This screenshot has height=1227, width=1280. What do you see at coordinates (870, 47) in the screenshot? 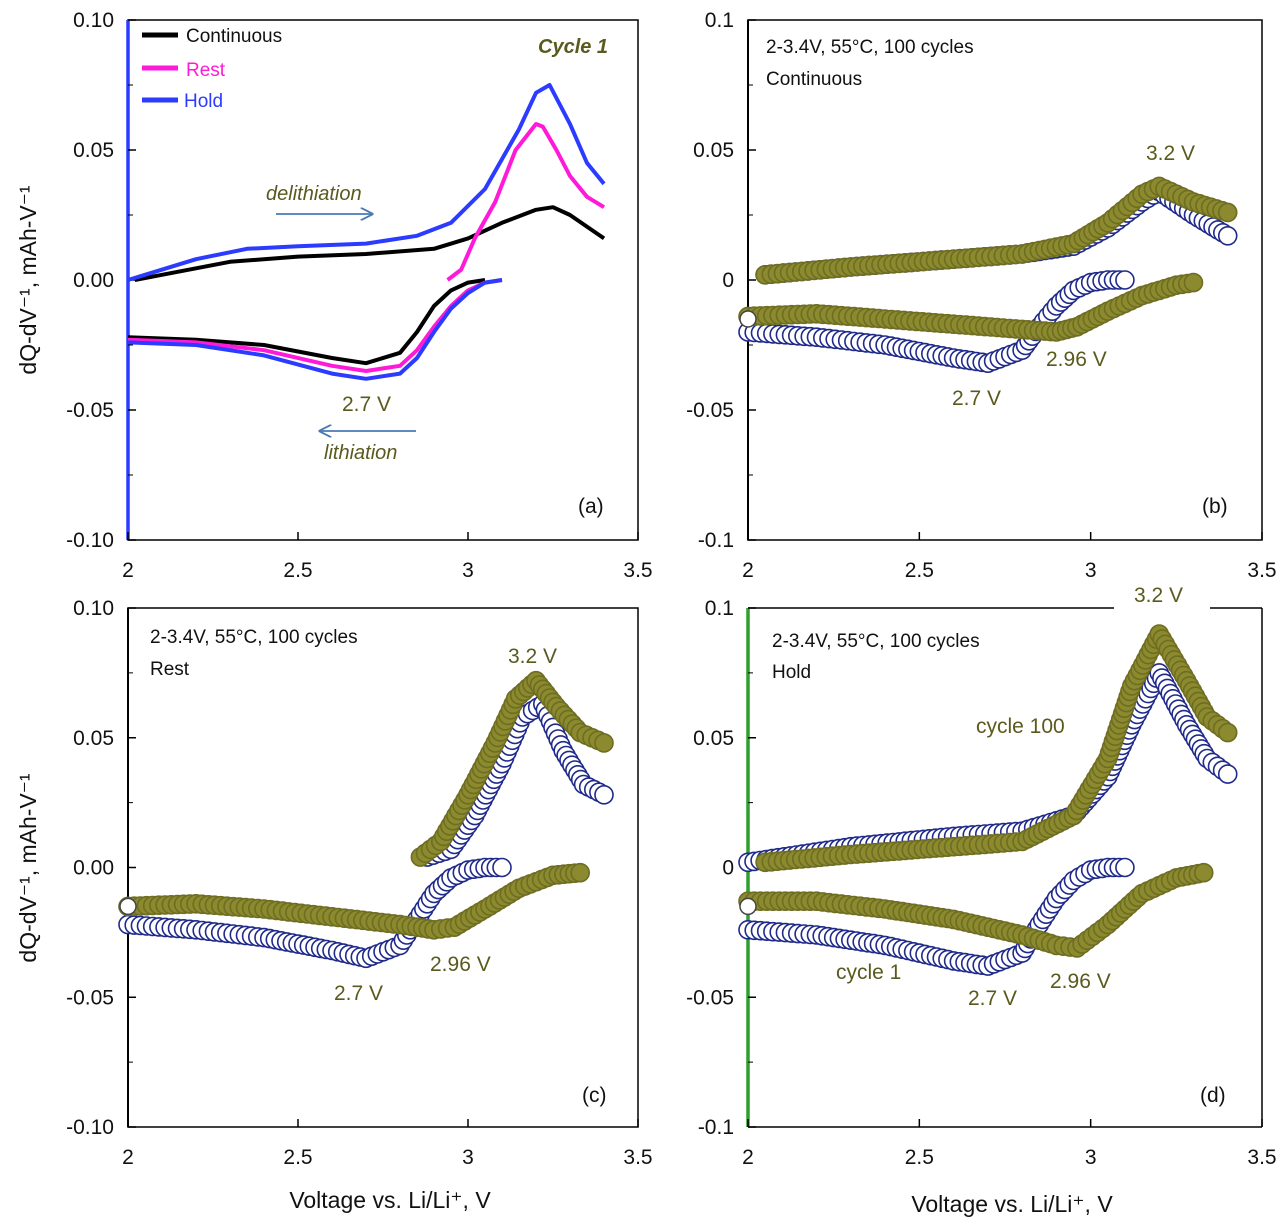
I see `title-b: 2-3.4V, 55°C, 100 cycles` at bounding box center [870, 47].